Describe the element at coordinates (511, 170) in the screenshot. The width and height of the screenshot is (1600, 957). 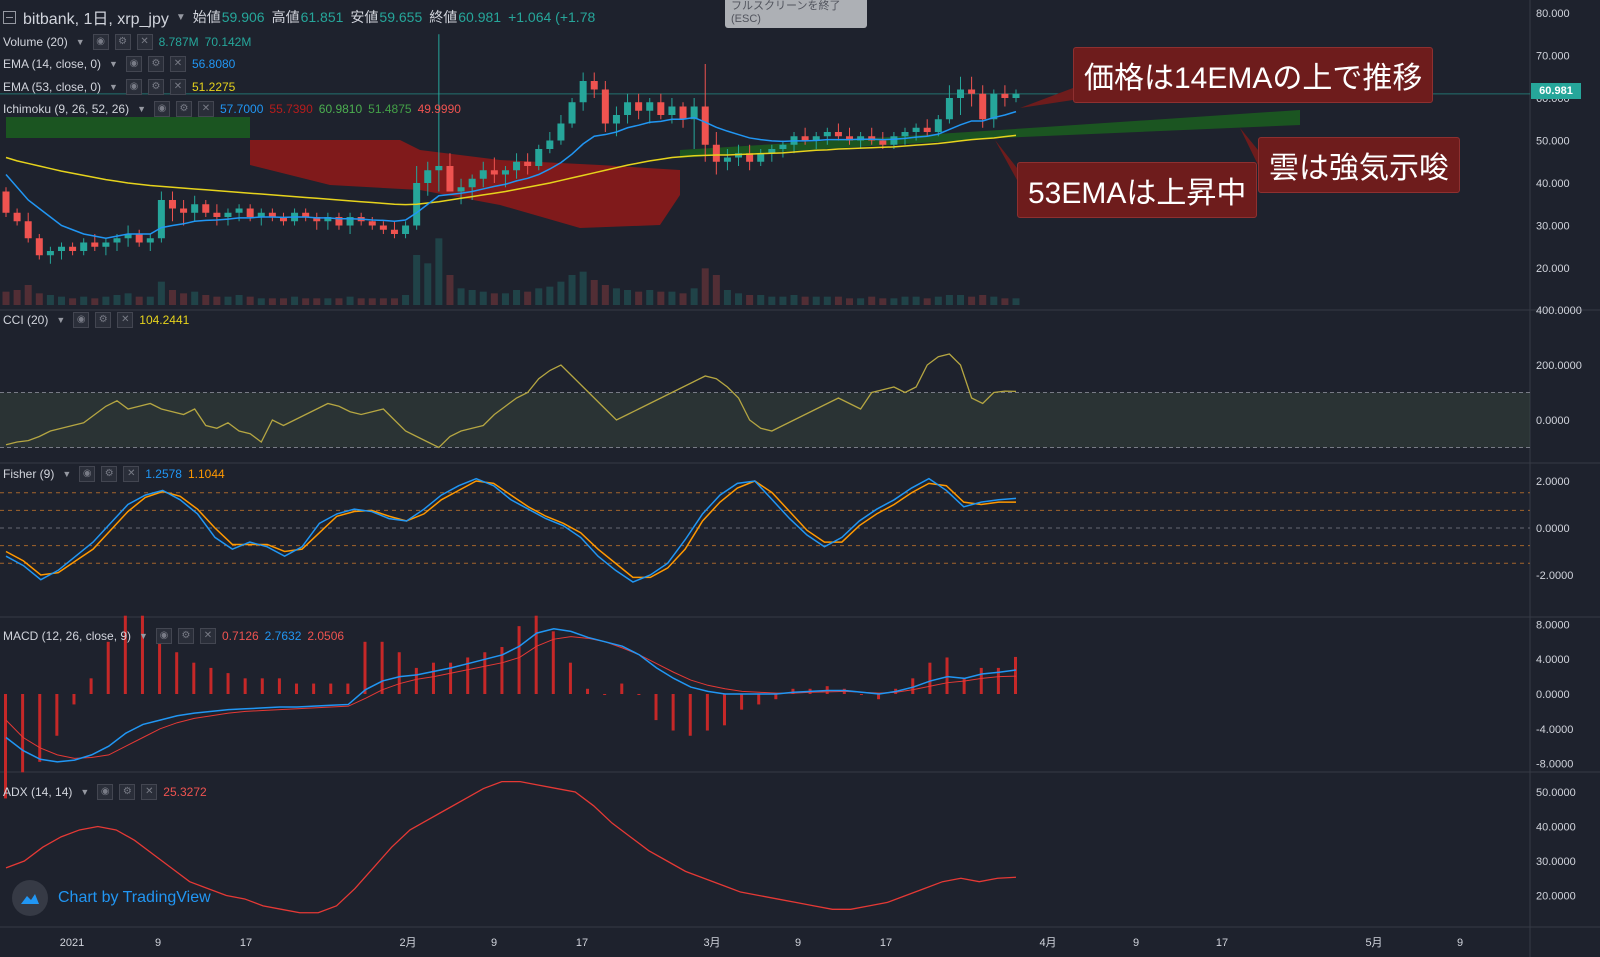
I see `ema53-line` at that location.